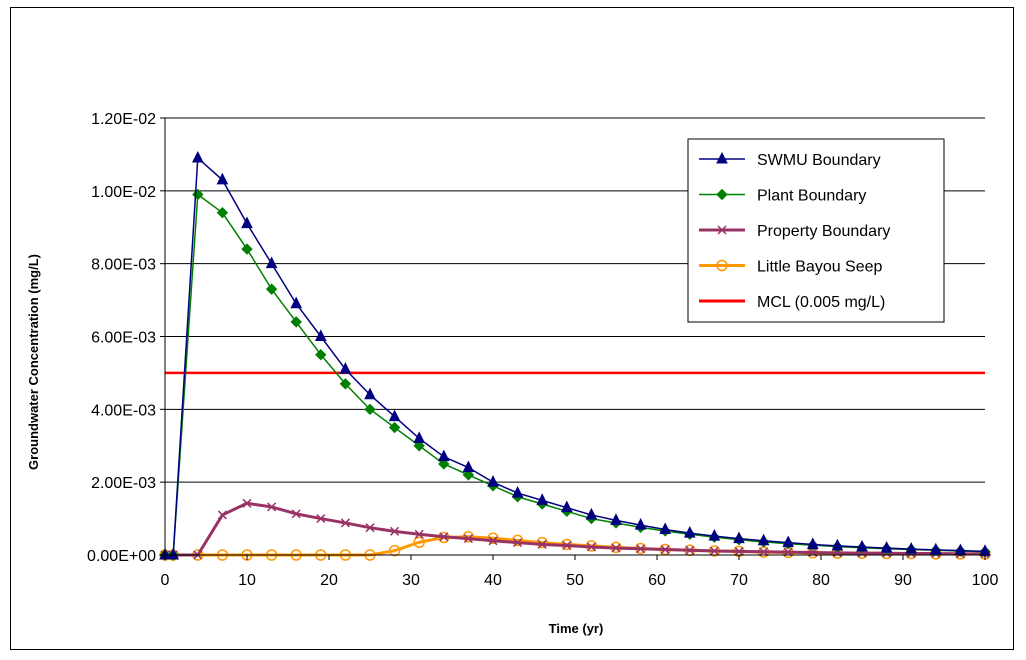 The height and width of the screenshot is (660, 1026). I want to click on legend-item-swmu-boundary: SWMU Boundary, so click(790, 160).